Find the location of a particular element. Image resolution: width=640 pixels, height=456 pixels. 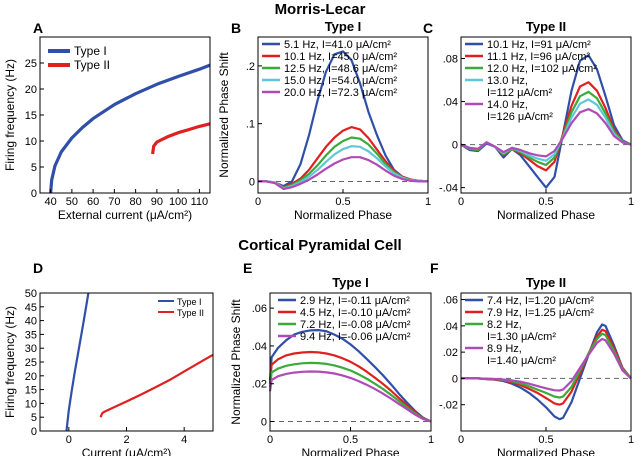

panel-a-legend-label-1: Type I is located at coordinates (90, 51).